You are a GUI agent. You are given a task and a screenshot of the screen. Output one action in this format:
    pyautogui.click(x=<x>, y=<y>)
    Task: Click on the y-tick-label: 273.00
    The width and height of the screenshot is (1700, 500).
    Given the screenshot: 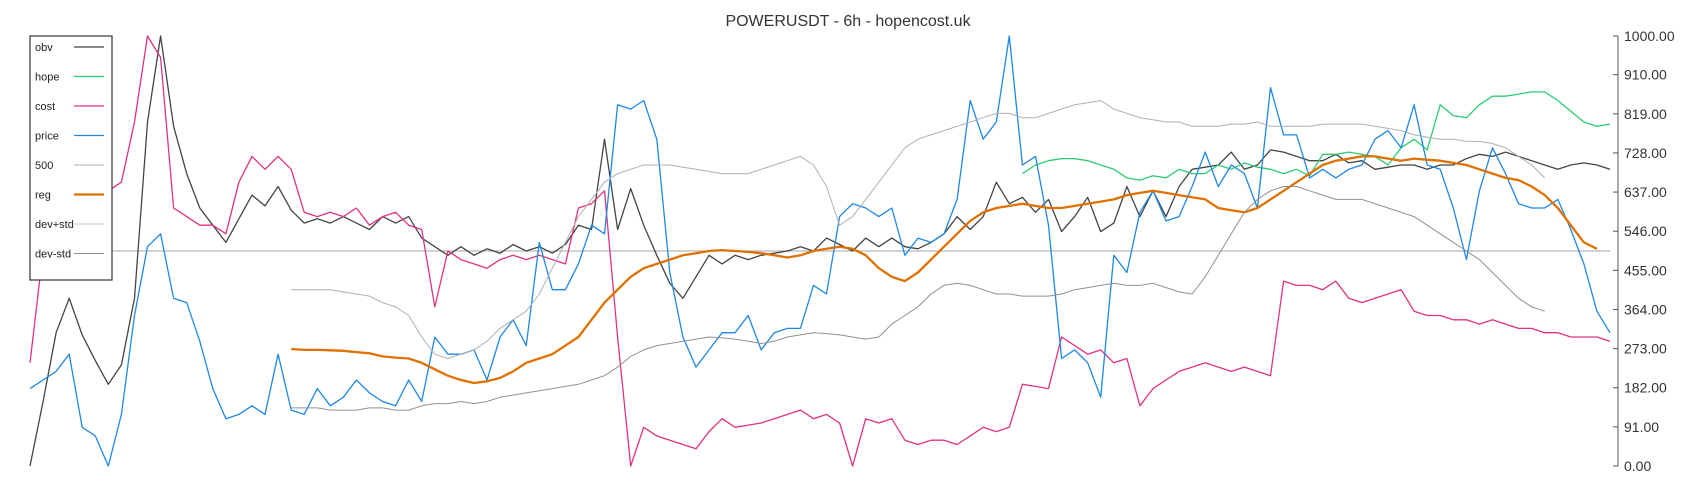 What is the action you would take?
    pyautogui.click(x=1645, y=349)
    